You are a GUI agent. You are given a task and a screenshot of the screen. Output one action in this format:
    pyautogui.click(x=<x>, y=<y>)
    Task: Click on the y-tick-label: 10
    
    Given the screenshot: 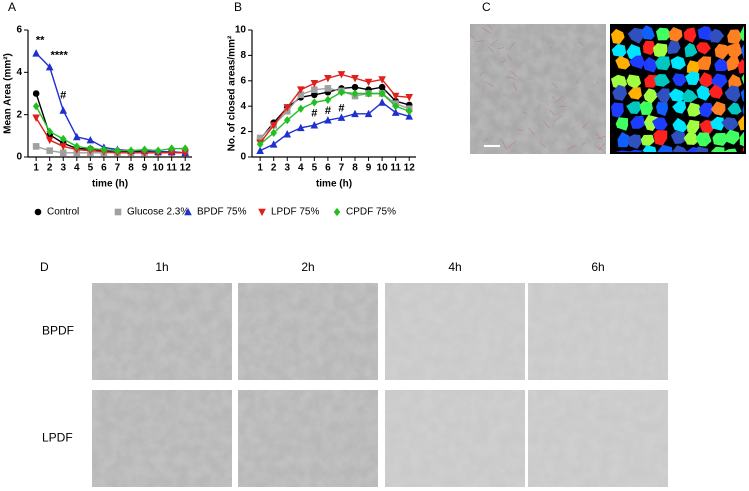 What is the action you would take?
    pyautogui.click(x=241, y=30)
    